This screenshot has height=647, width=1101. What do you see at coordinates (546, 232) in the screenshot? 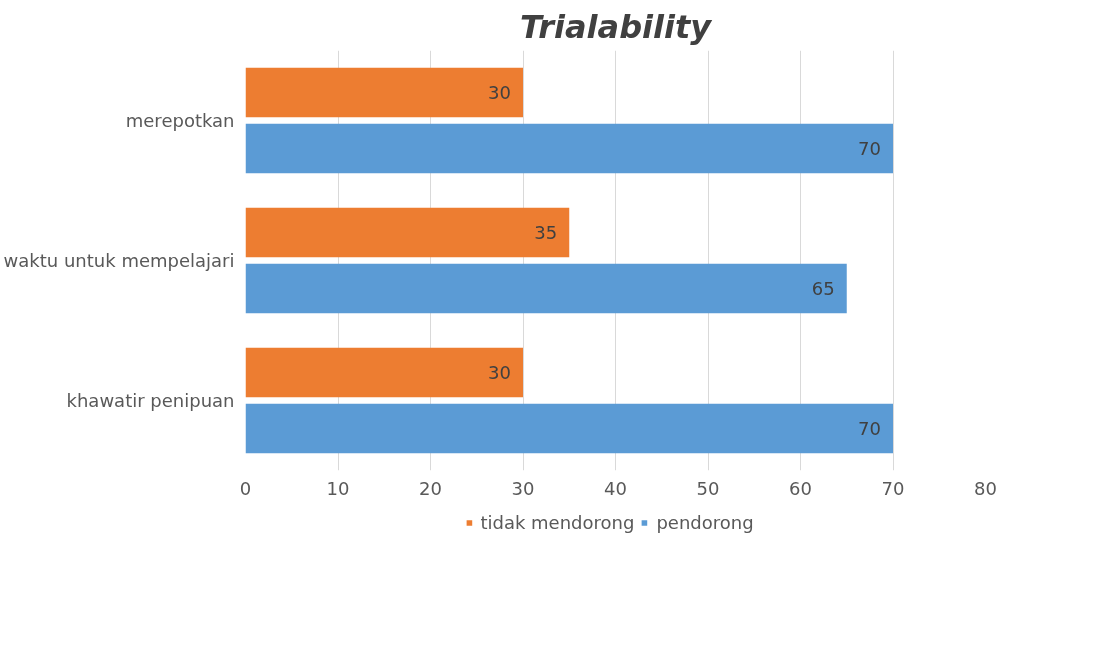
I see `data-label: 35` at bounding box center [546, 232].